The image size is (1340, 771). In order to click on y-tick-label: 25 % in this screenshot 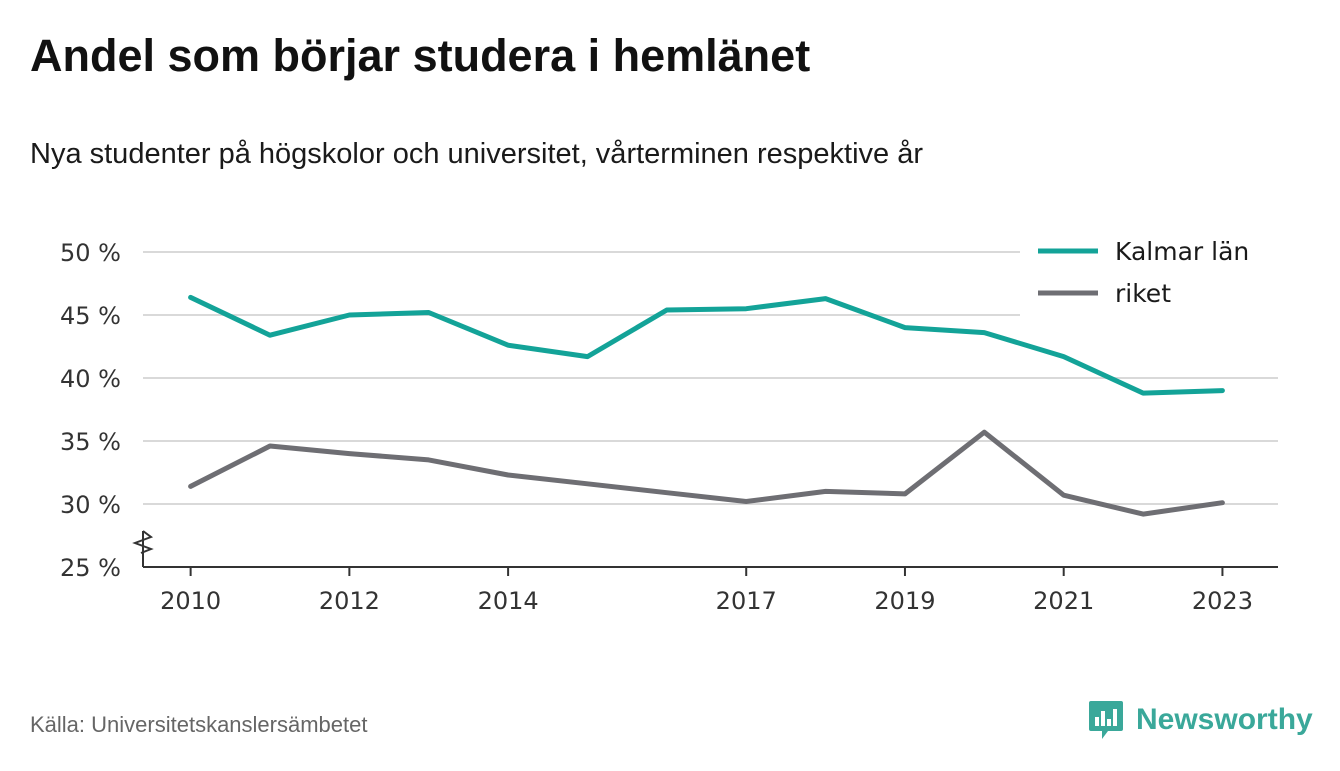, I will do `click(90, 568)`.